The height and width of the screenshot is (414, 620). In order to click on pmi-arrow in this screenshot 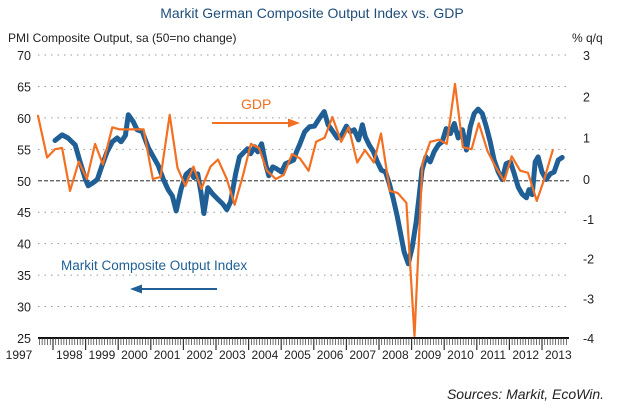, I will do `click(173, 289)`.